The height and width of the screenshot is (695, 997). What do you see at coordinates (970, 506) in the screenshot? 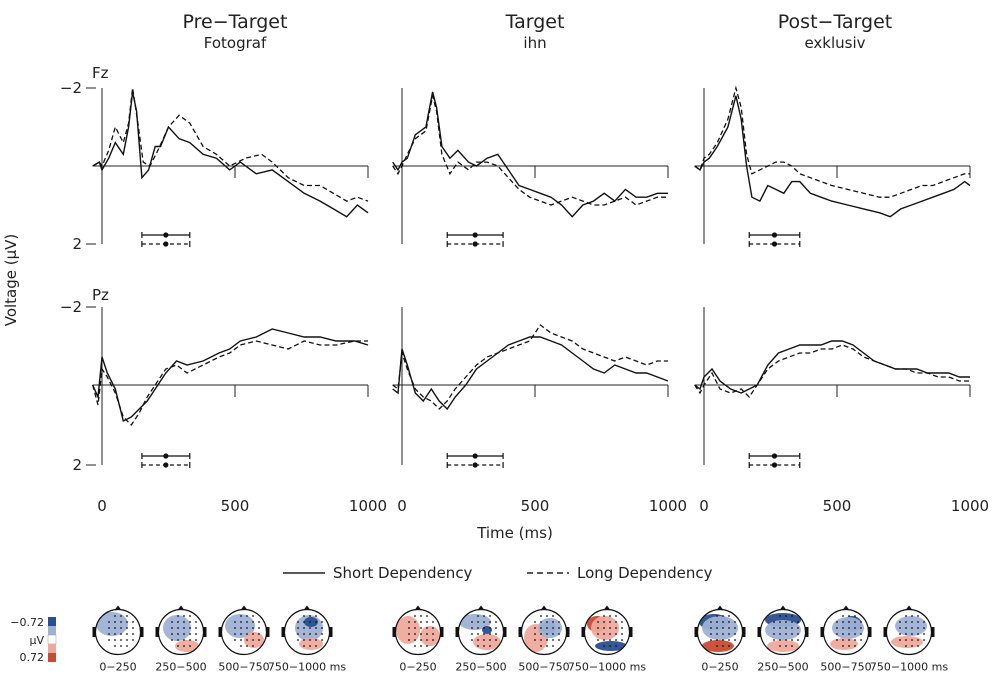
I see `x-tick-label: 1000` at bounding box center [970, 506].